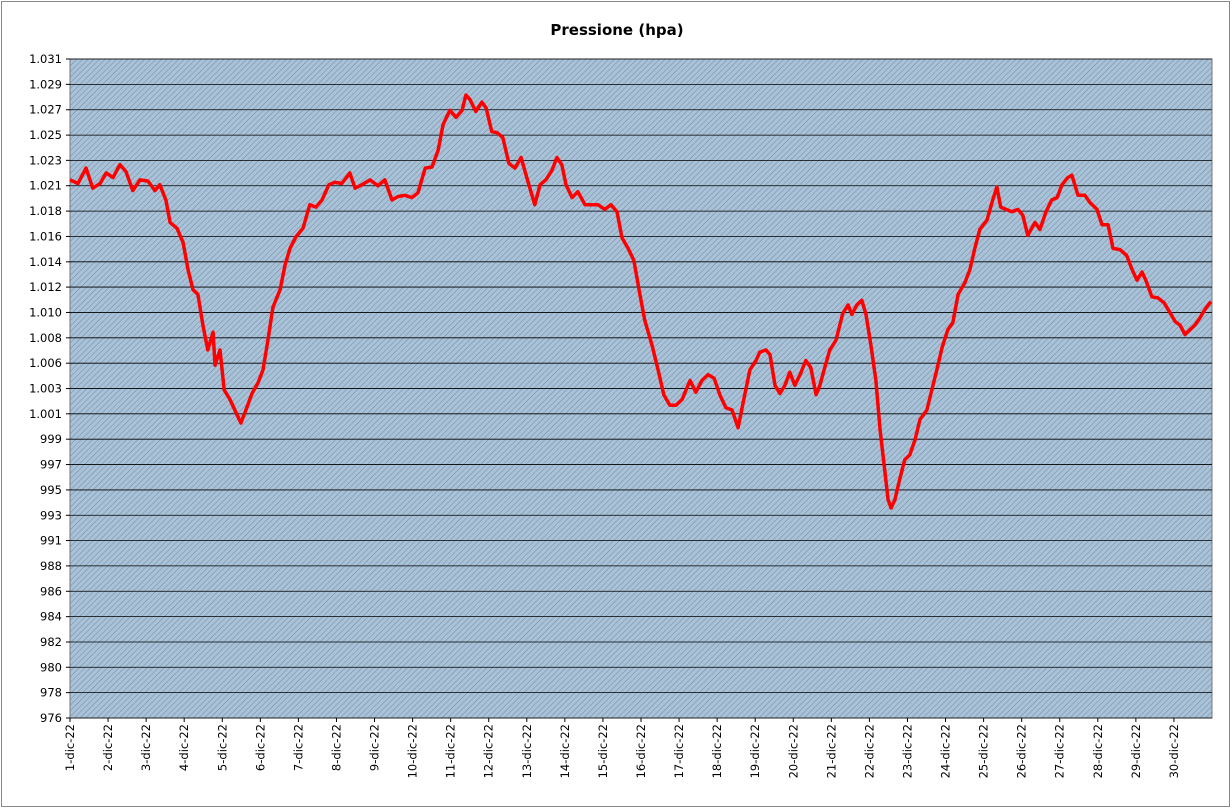 The height and width of the screenshot is (809, 1232). Describe the element at coordinates (565, 751) in the screenshot. I see `x-tick-label: 14-dic-22` at that location.